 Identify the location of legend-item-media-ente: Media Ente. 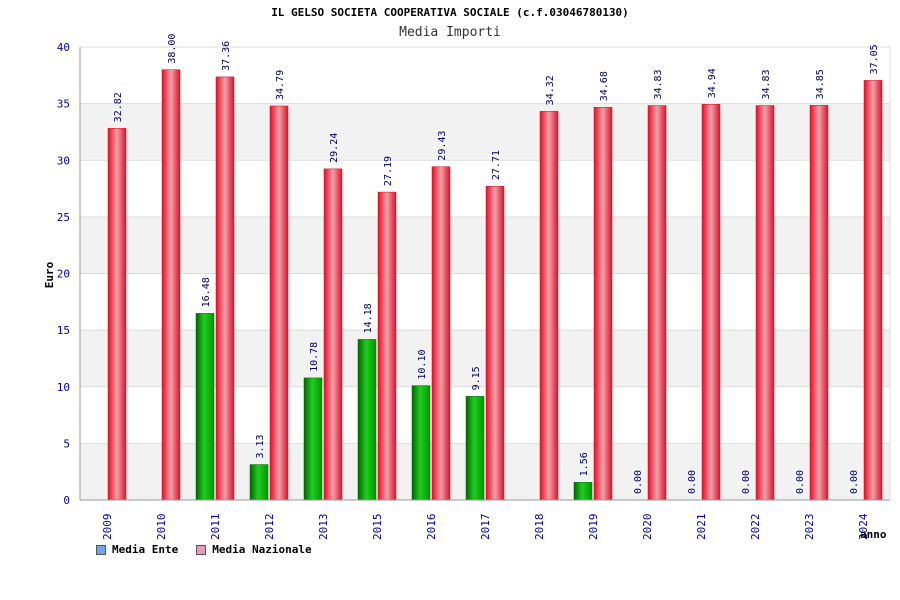
(137, 549).